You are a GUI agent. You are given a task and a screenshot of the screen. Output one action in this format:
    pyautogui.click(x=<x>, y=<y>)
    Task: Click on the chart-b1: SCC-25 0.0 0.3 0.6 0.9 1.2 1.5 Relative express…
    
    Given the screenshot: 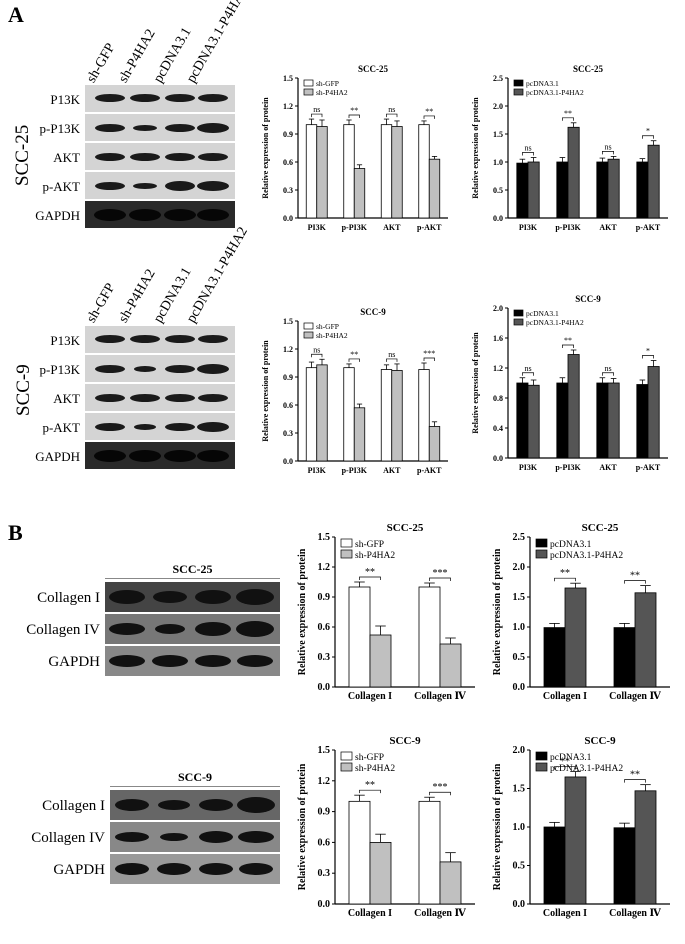 What is the action you would take?
    pyautogui.click(x=386, y=612)
    